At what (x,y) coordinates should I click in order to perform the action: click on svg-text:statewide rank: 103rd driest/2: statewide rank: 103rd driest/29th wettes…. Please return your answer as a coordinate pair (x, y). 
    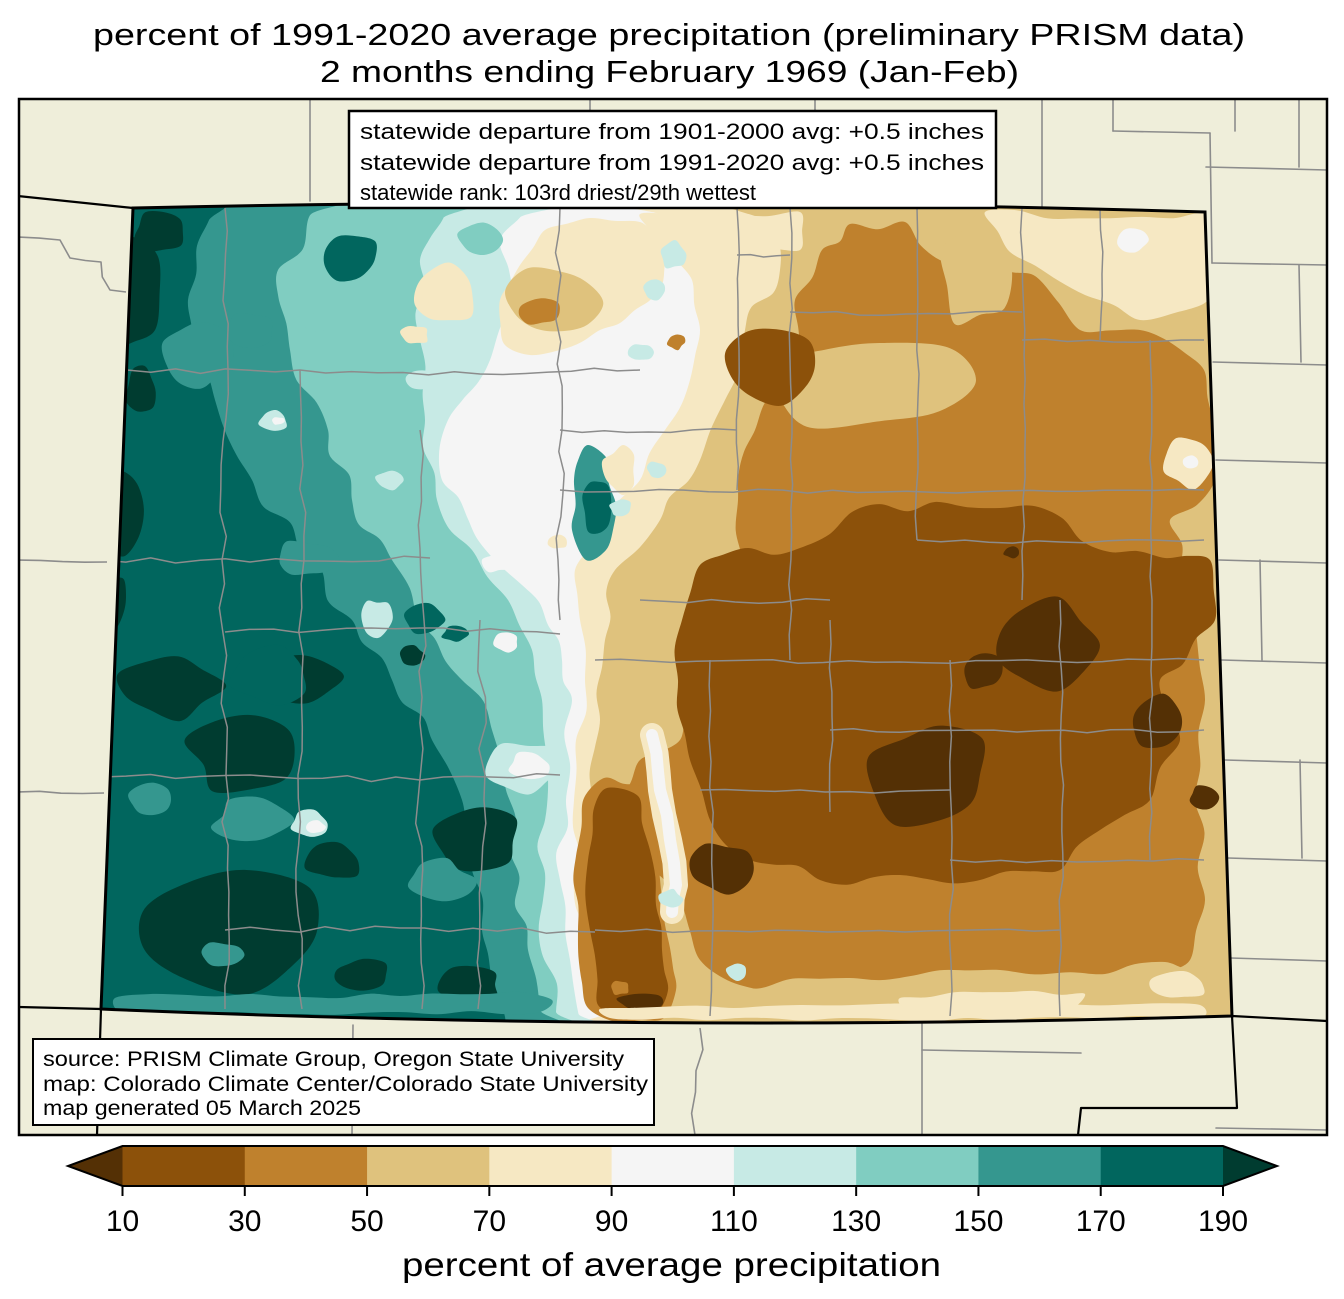
    Looking at the image, I should click on (558, 192).